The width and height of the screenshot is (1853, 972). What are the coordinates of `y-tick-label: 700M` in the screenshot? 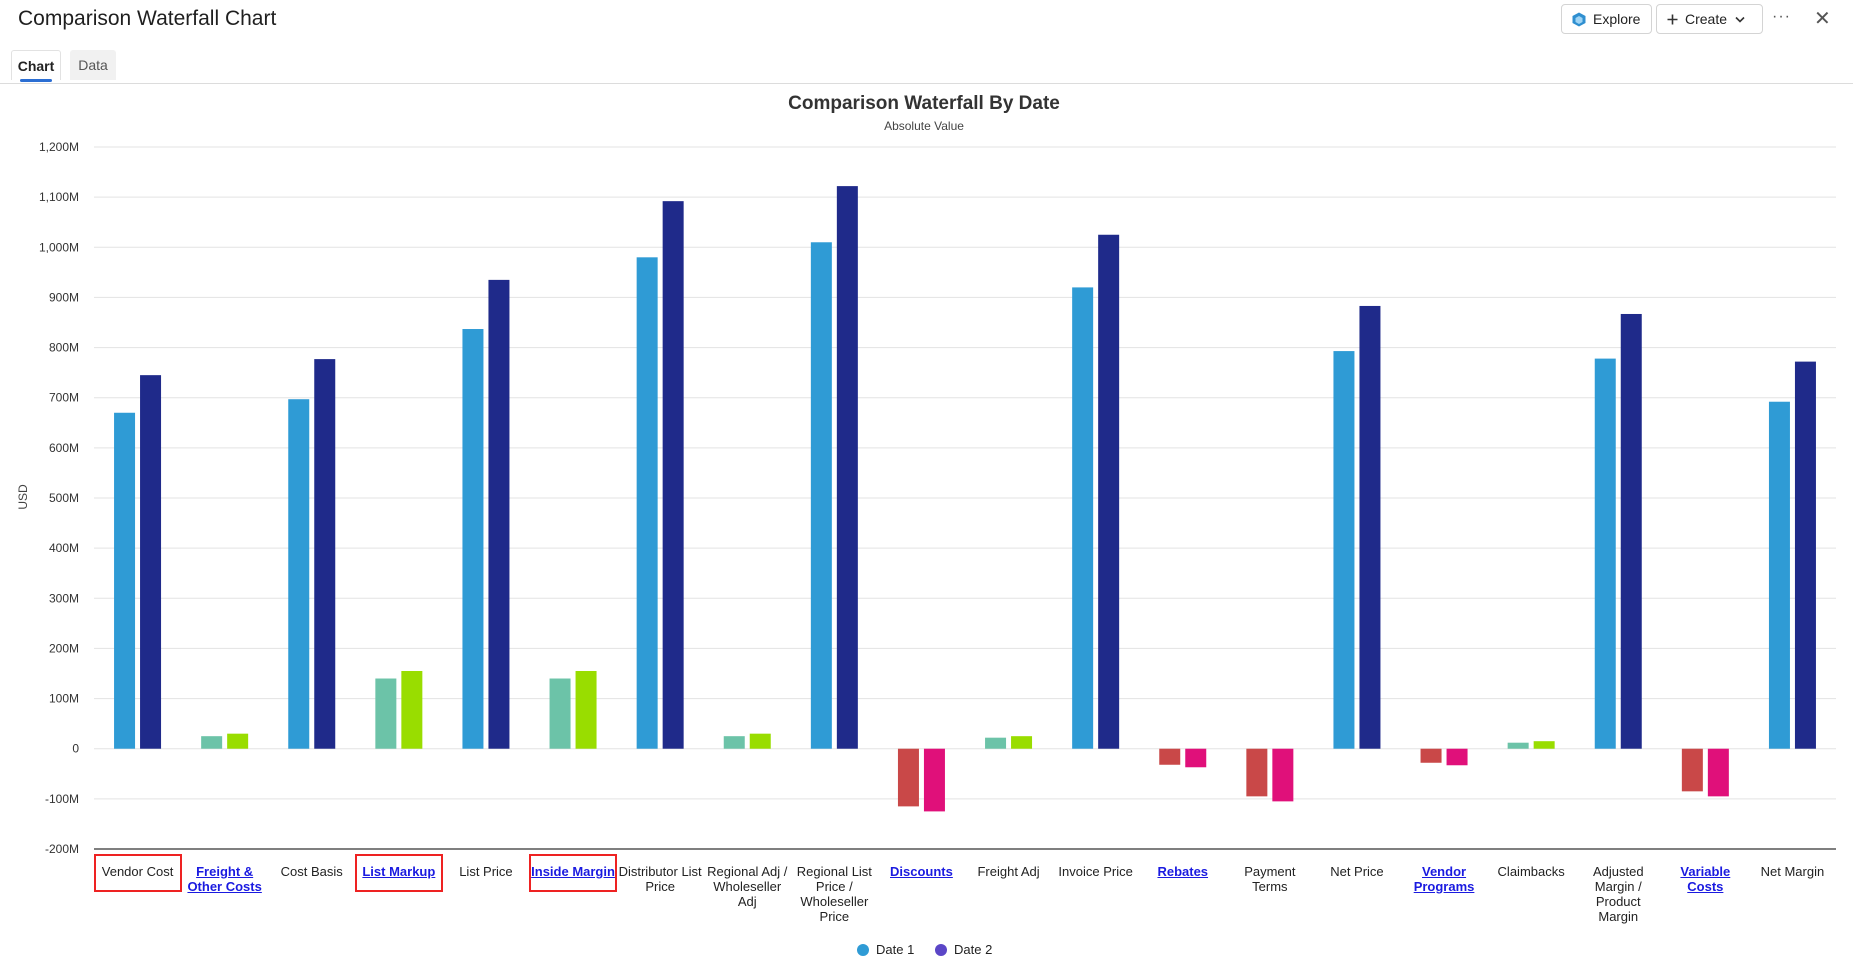 It's located at (64, 398).